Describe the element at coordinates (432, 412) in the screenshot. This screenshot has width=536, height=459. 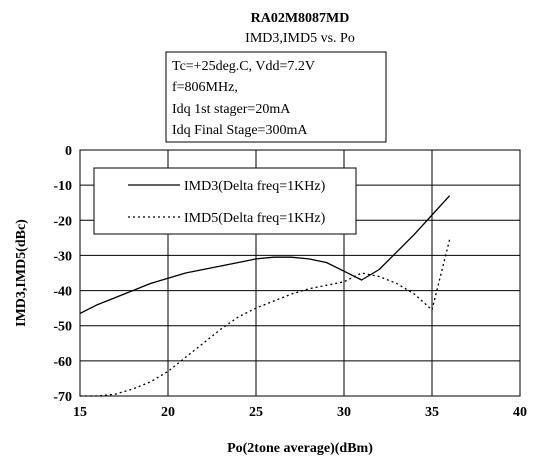
I see `x-tick-label: 35` at that location.